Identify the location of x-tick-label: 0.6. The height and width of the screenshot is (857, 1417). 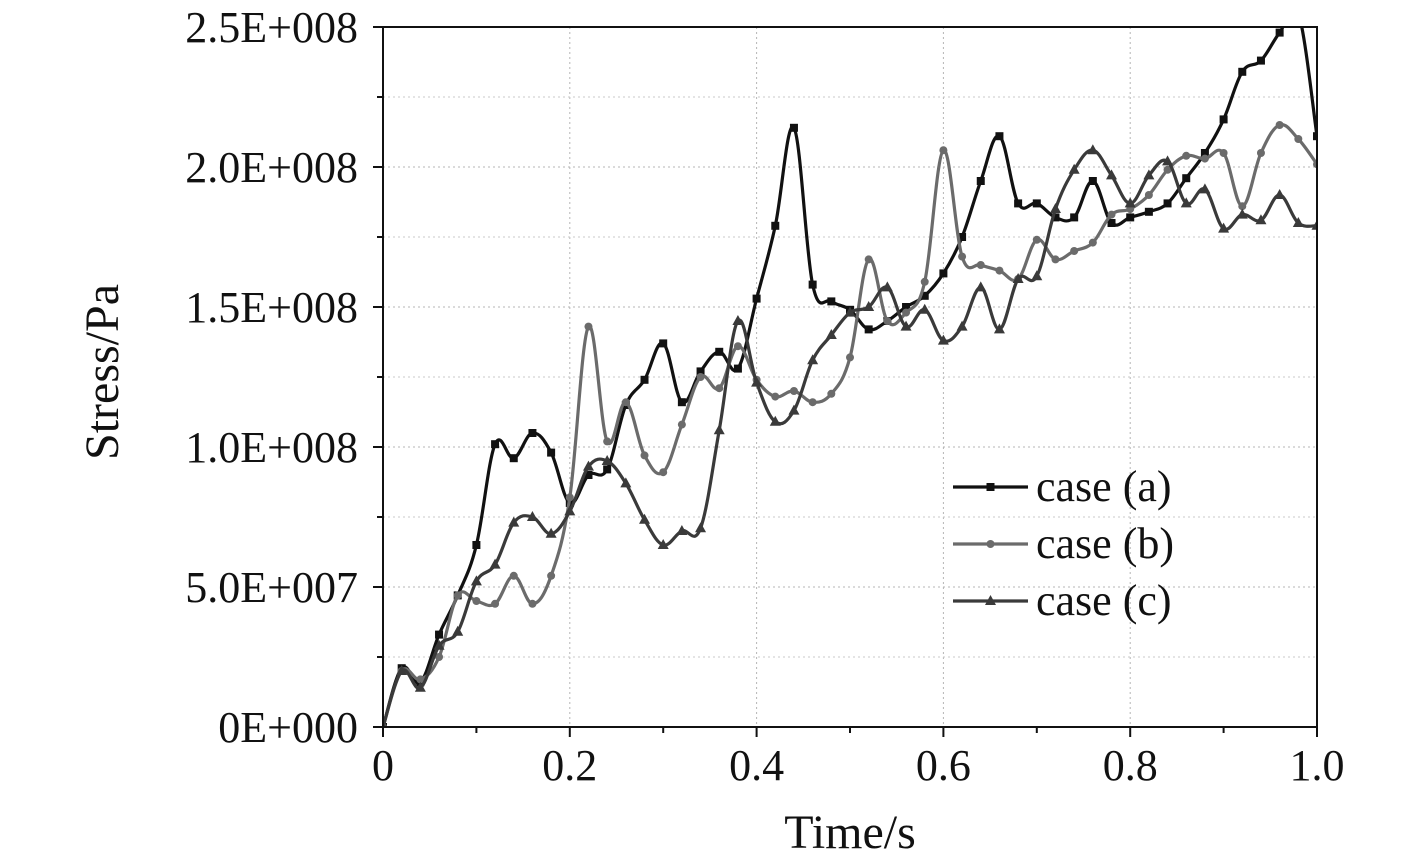
(943, 765).